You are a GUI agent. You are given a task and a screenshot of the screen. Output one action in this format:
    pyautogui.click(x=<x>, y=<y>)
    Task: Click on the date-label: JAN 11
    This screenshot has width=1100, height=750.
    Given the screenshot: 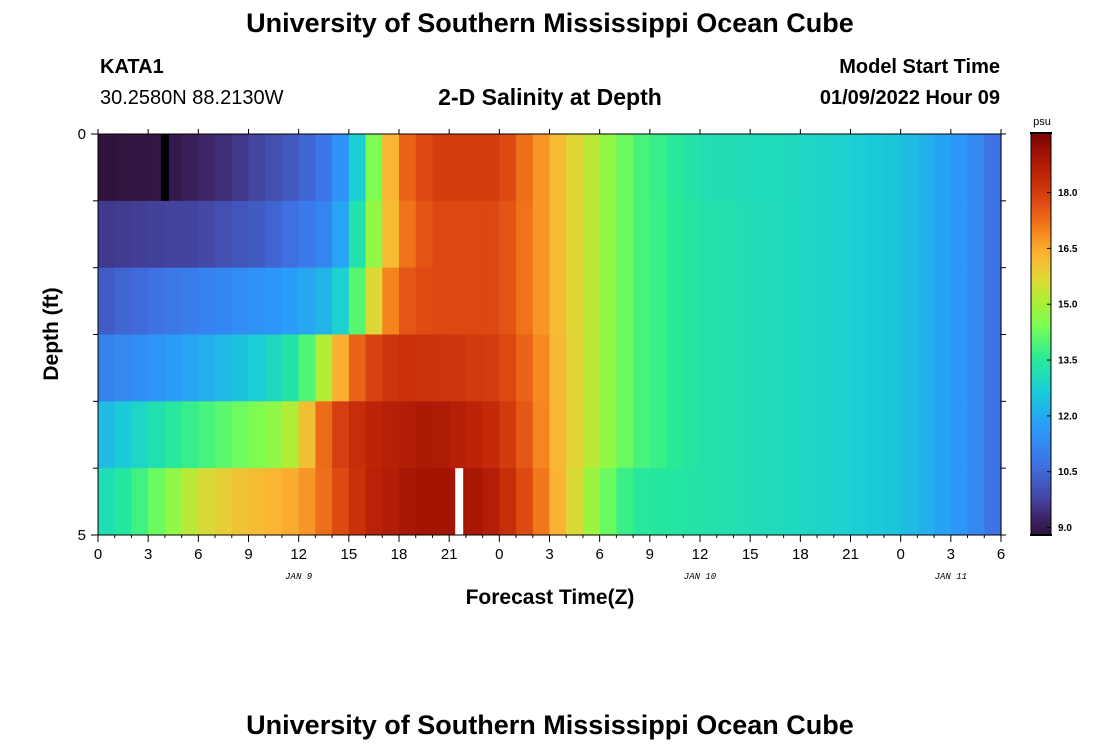 What is the action you would take?
    pyautogui.click(x=951, y=577)
    